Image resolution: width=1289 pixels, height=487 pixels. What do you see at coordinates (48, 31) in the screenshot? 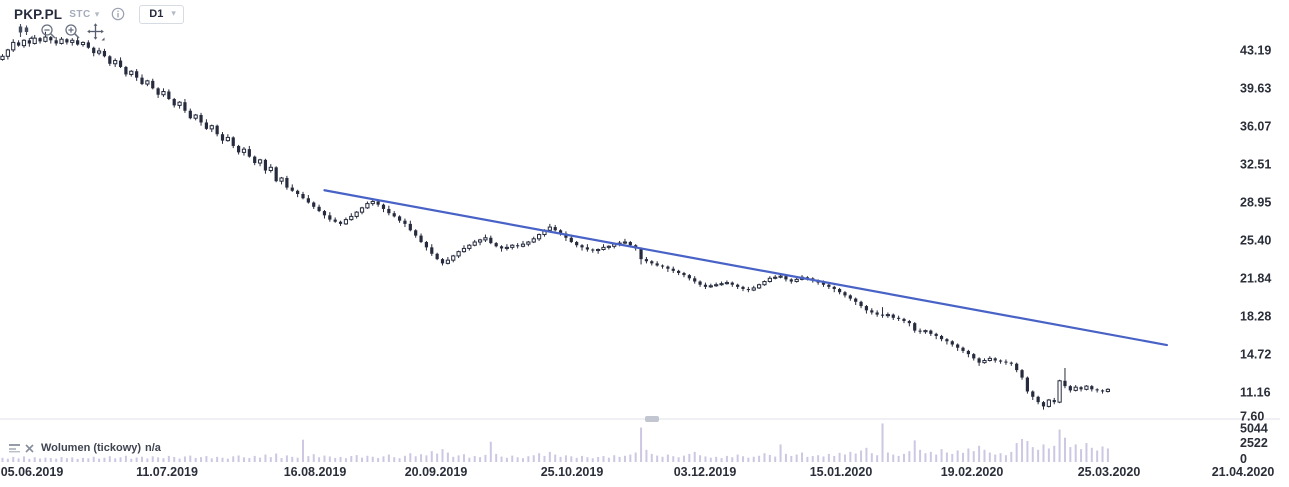
I see `zoom-out-button` at bounding box center [48, 31].